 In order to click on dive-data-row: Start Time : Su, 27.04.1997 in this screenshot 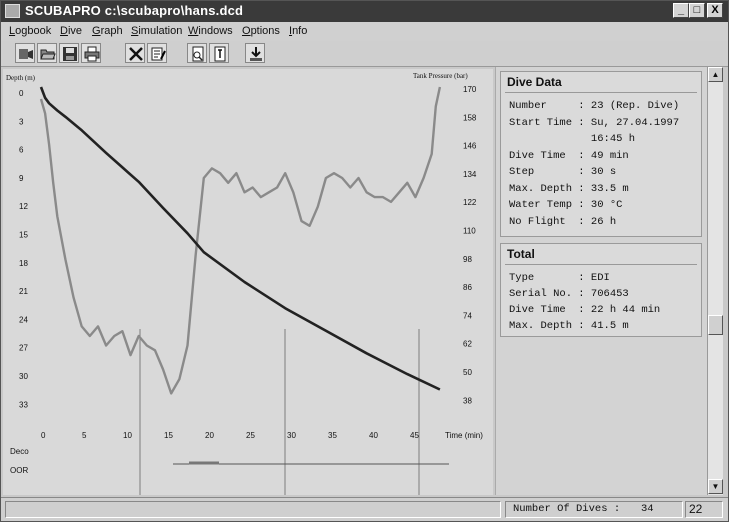, I will do `click(594, 122)`.